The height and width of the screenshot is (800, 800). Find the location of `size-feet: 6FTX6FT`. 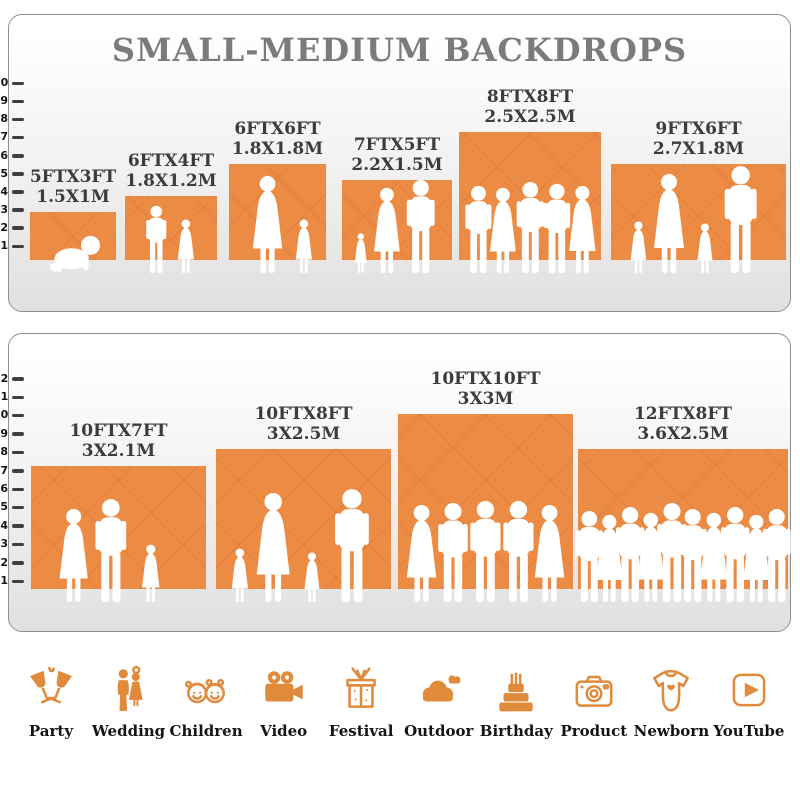

size-feet: 6FTX6FT is located at coordinates (277, 128).